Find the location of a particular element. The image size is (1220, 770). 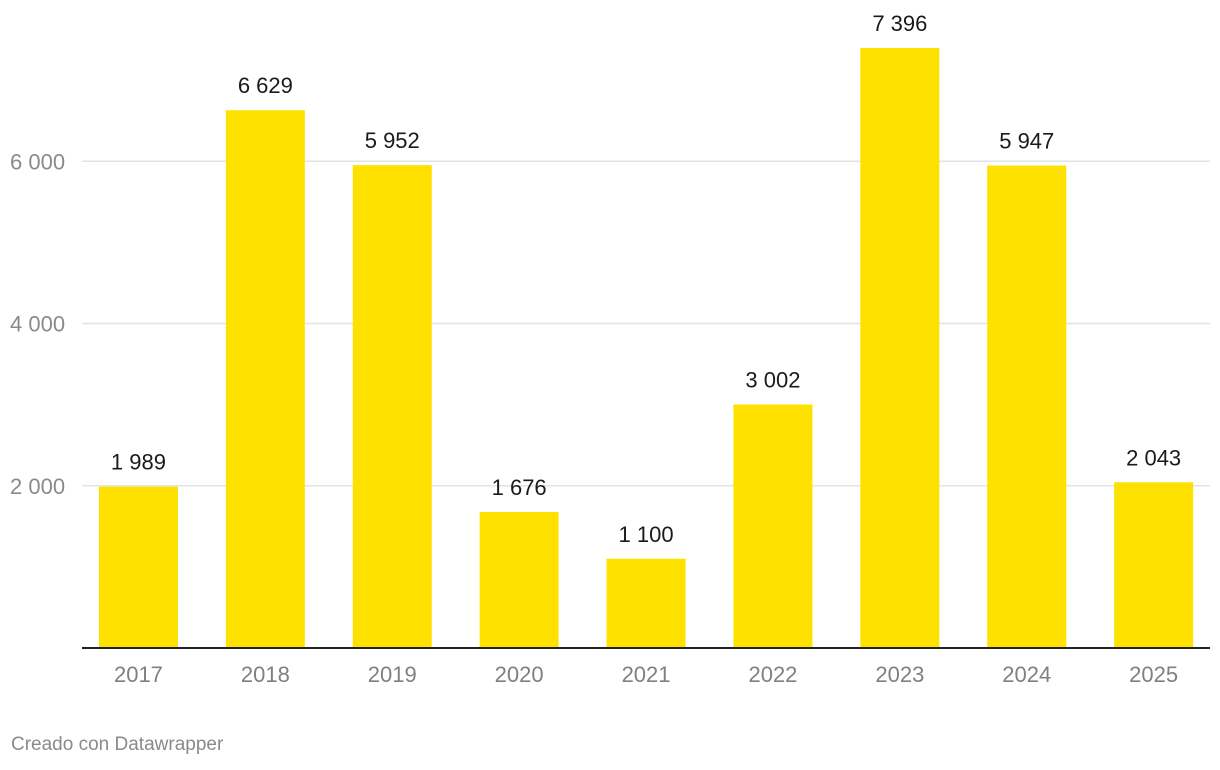

y-tick-label: 4 000 is located at coordinates (37, 324).